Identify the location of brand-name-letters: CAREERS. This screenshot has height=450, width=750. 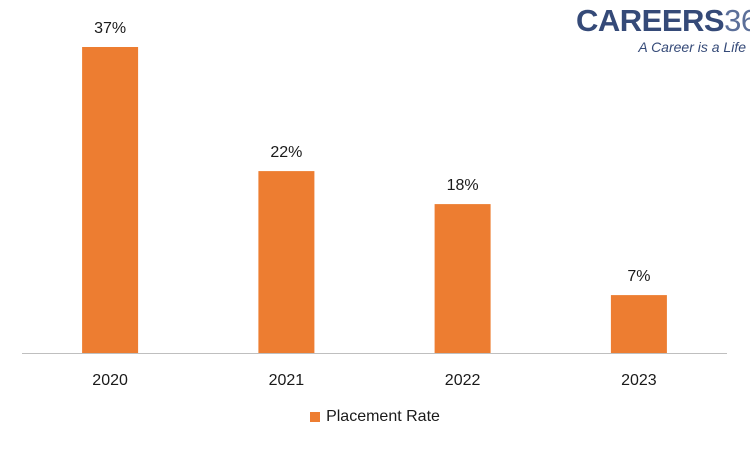
(650, 20).